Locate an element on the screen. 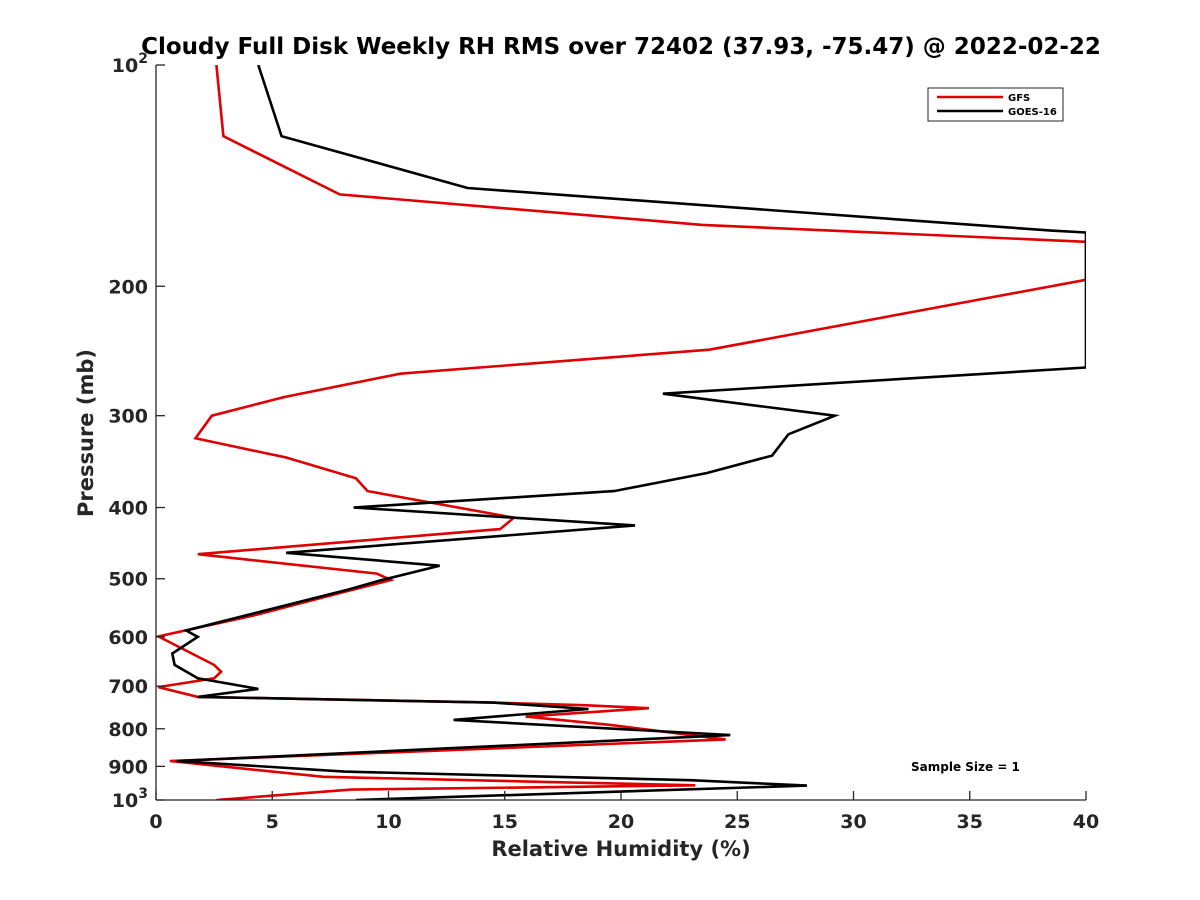 The image size is (1200, 900). x-tick-label: 10 is located at coordinates (388, 822).